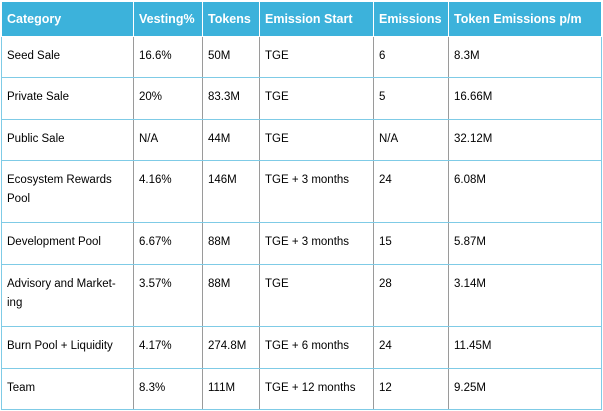 The height and width of the screenshot is (411, 603). Describe the element at coordinates (525, 243) in the screenshot. I see `cell-token-emissions-pm: 5.87M` at that location.